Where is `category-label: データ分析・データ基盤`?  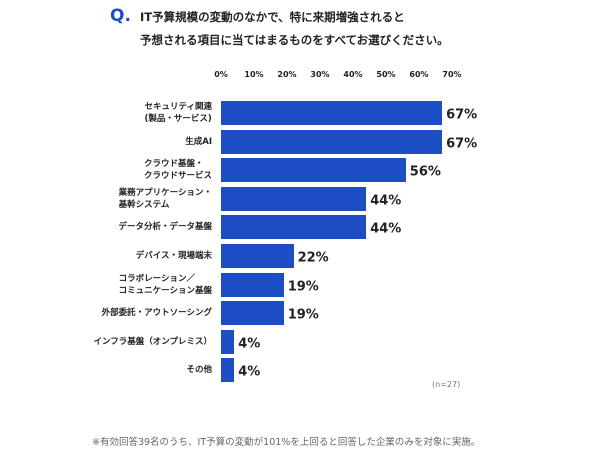 category-label: データ分析・データ基盤 is located at coordinates (165, 227).